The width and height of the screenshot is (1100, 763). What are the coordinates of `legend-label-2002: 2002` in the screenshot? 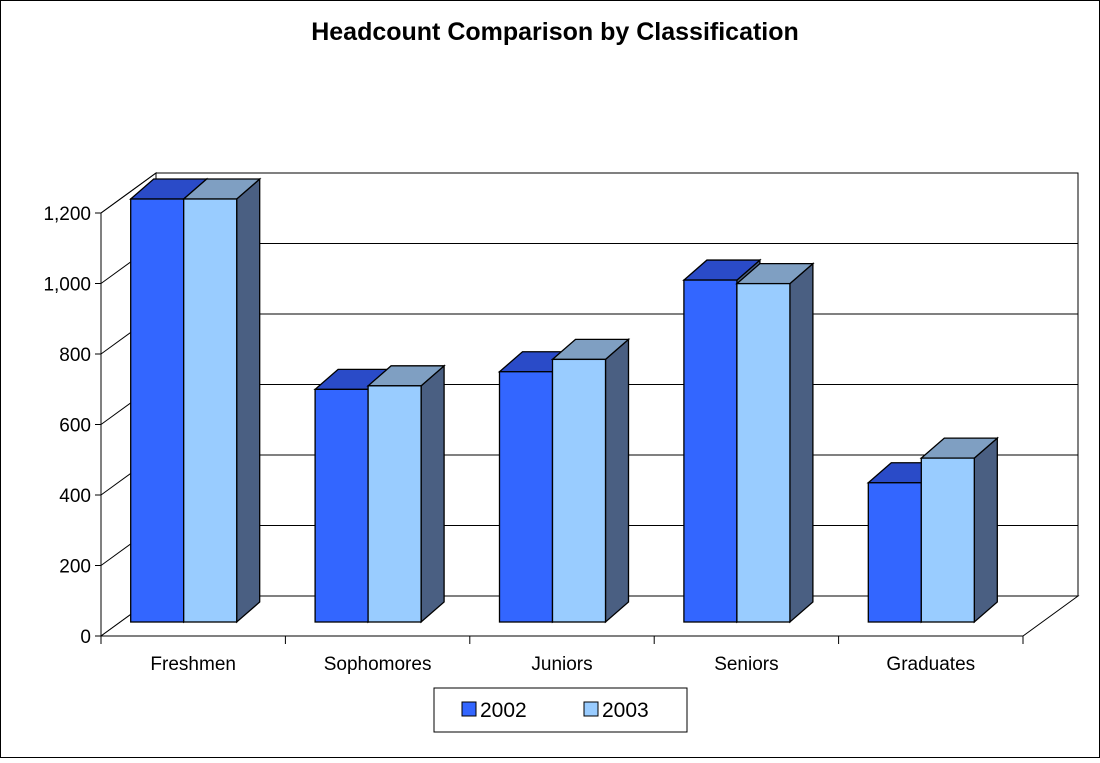 It's located at (503, 710).